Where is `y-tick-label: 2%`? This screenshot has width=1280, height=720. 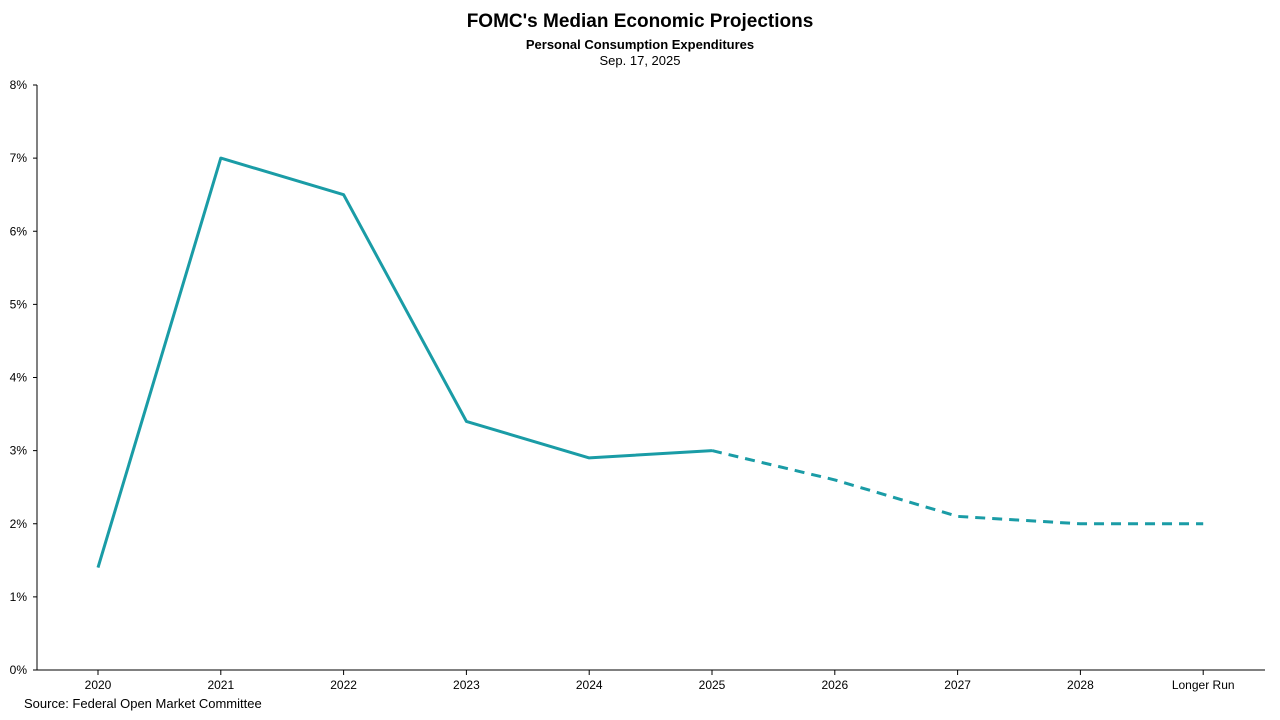 y-tick-label: 2% is located at coordinates (19, 524).